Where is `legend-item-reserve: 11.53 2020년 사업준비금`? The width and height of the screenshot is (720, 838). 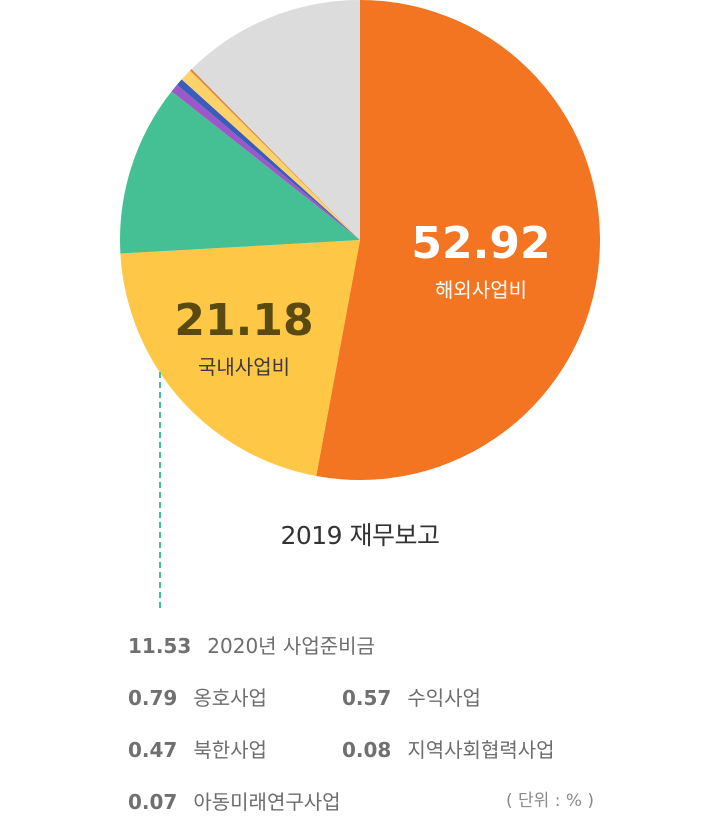 legend-item-reserve: 11.53 2020년 사업준비금 is located at coordinates (251, 644).